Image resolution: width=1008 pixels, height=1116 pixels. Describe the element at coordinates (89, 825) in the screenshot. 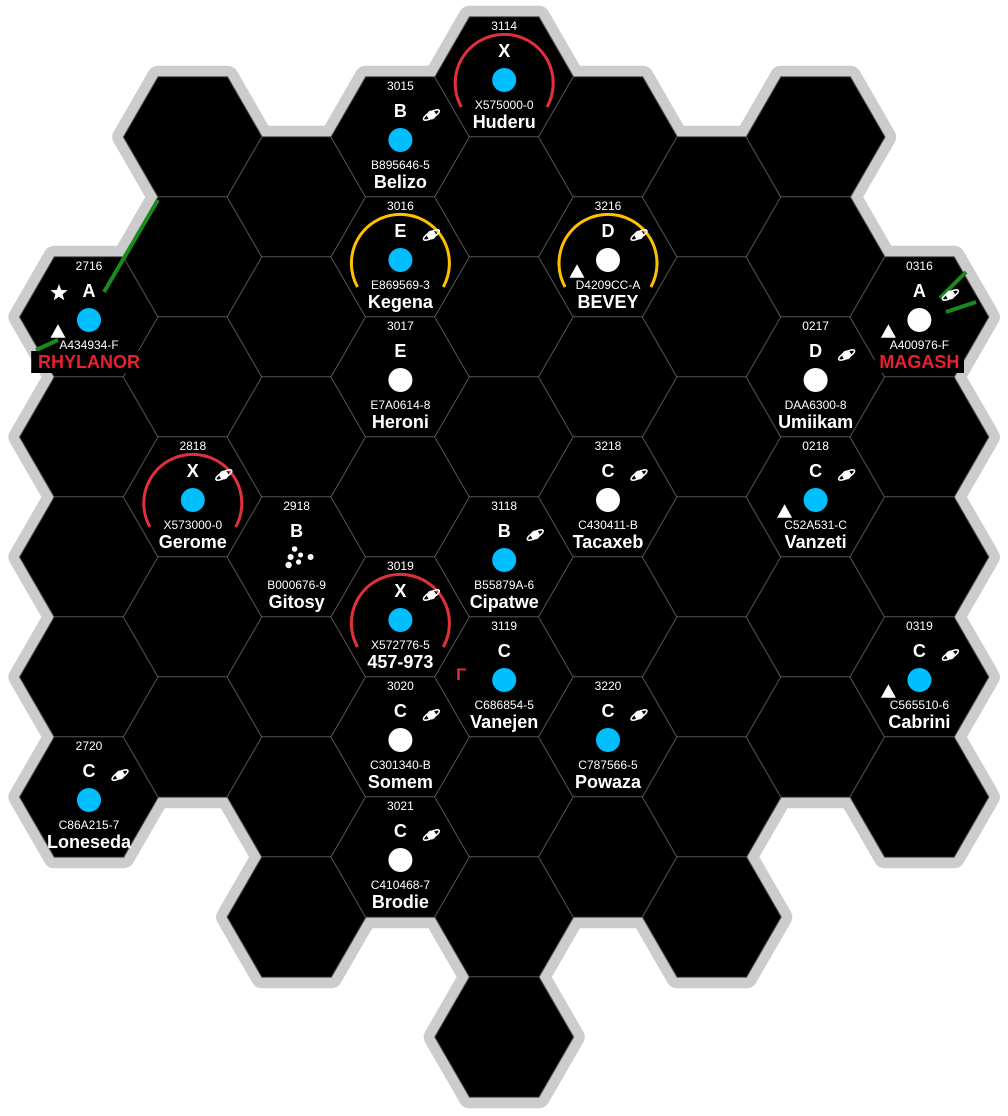

I see `uwp-code: C86A215-7` at that location.